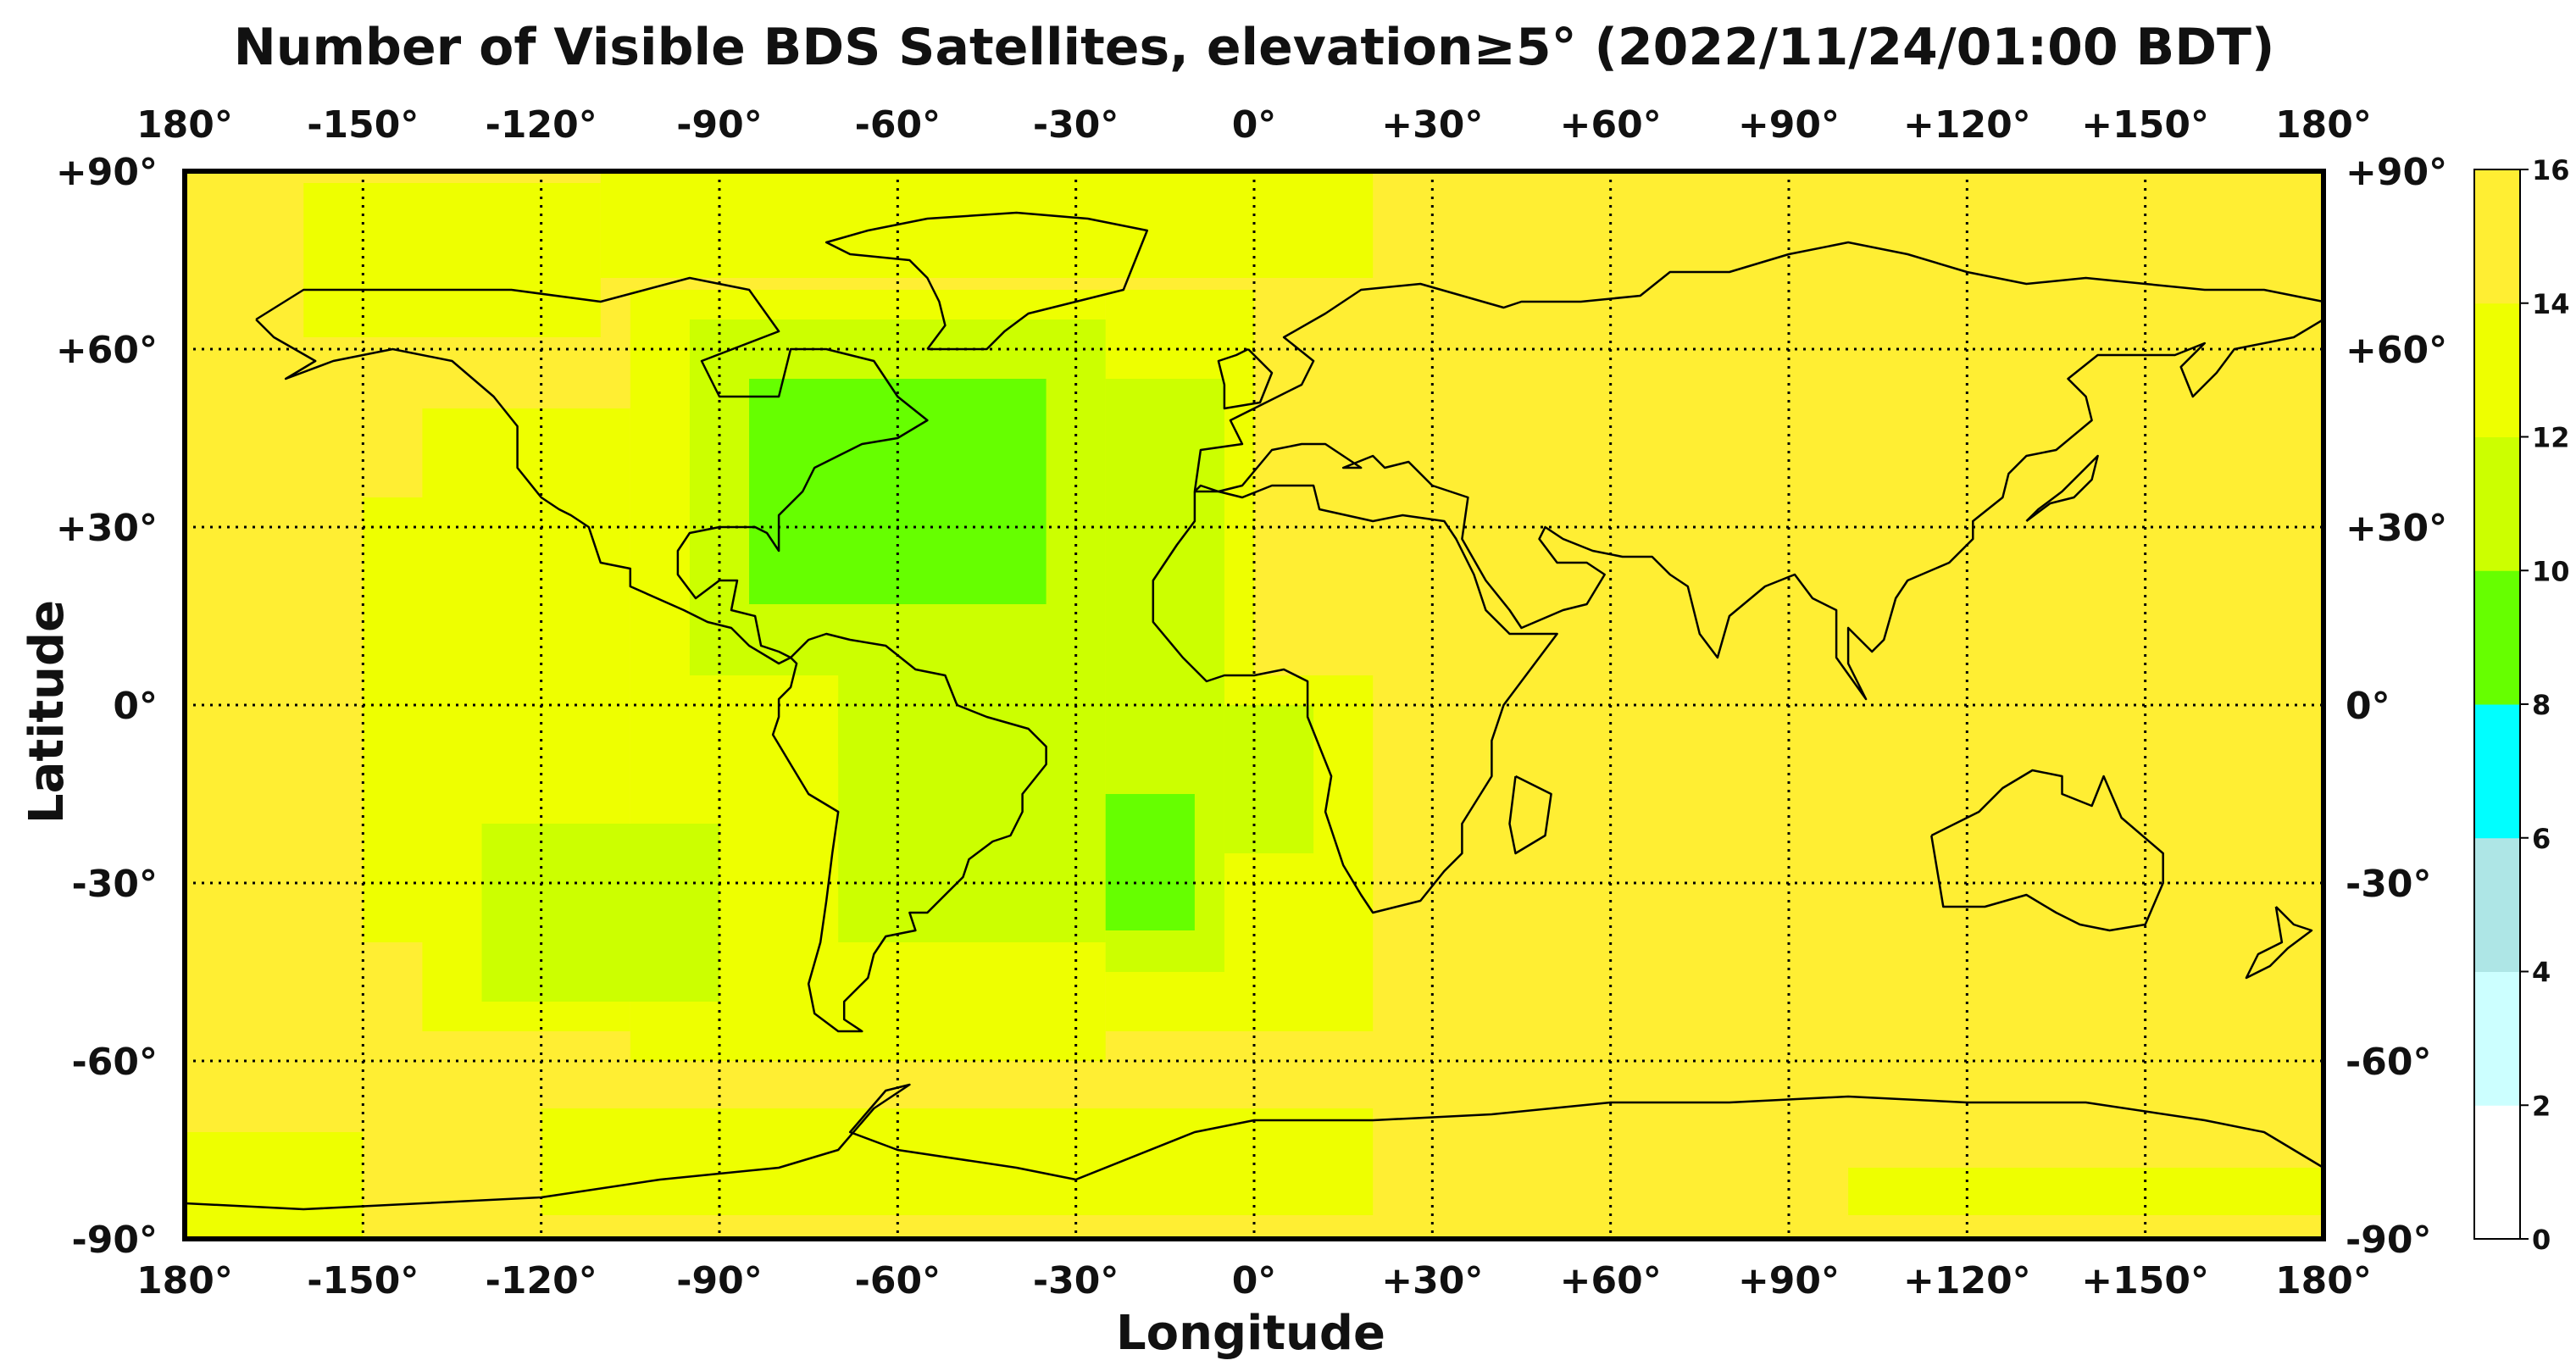  What do you see at coordinates (2521, 705) in the screenshot?
I see `colorbar: 0 2 4 6 8 10 12 14 16` at bounding box center [2521, 705].